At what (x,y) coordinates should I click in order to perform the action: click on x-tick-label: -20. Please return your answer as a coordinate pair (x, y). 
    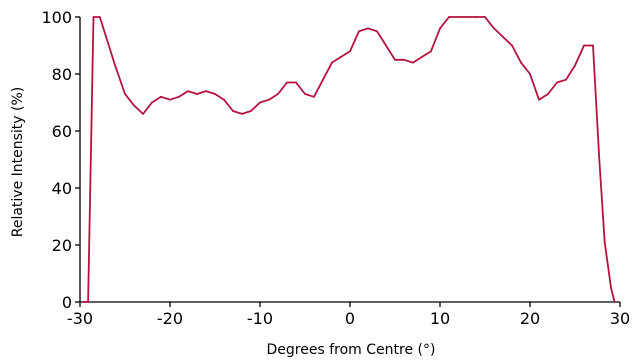
    Looking at the image, I should click on (170, 318).